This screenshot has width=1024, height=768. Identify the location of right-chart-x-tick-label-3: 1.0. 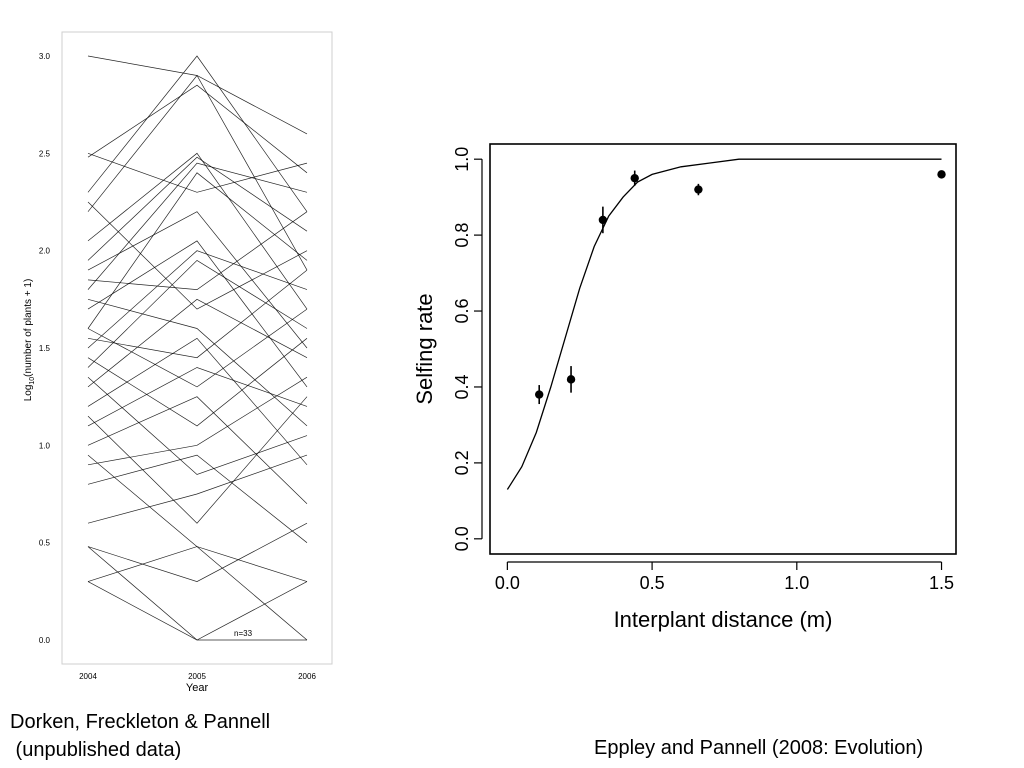
(796, 583).